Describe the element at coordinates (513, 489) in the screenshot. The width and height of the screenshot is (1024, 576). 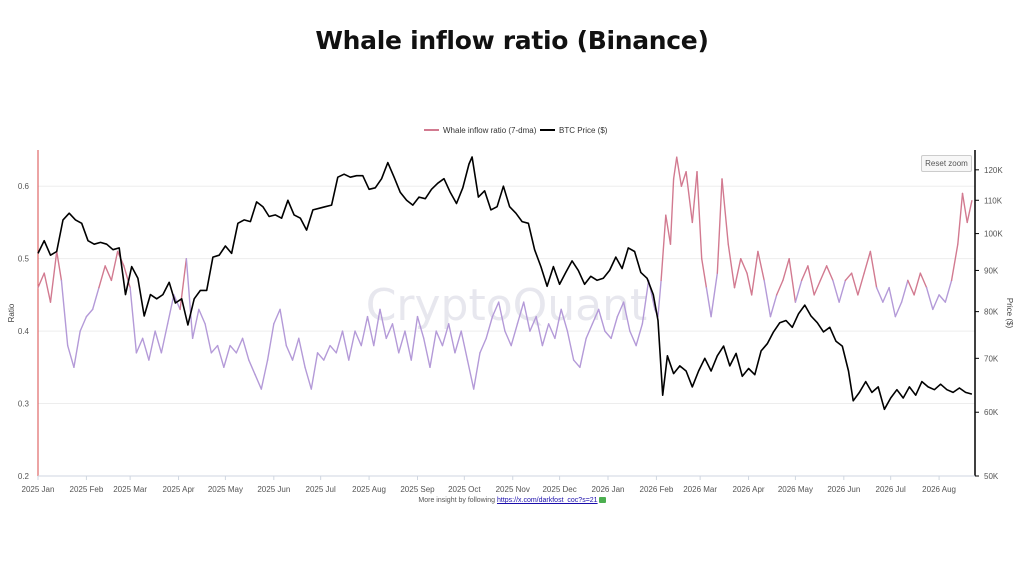
I see `x-tick-label: 2025 Nov` at that location.